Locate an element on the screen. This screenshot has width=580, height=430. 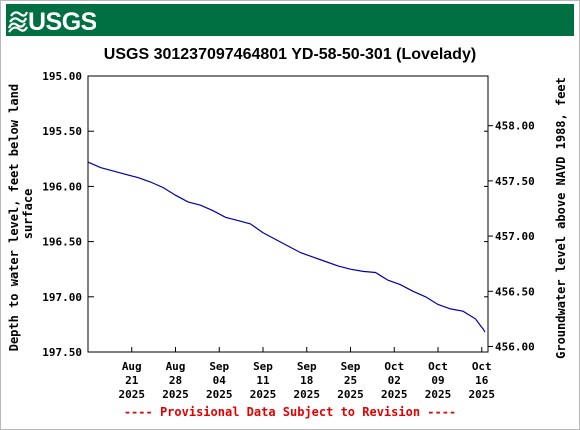
x-tick-label: 28 is located at coordinates (175, 380).